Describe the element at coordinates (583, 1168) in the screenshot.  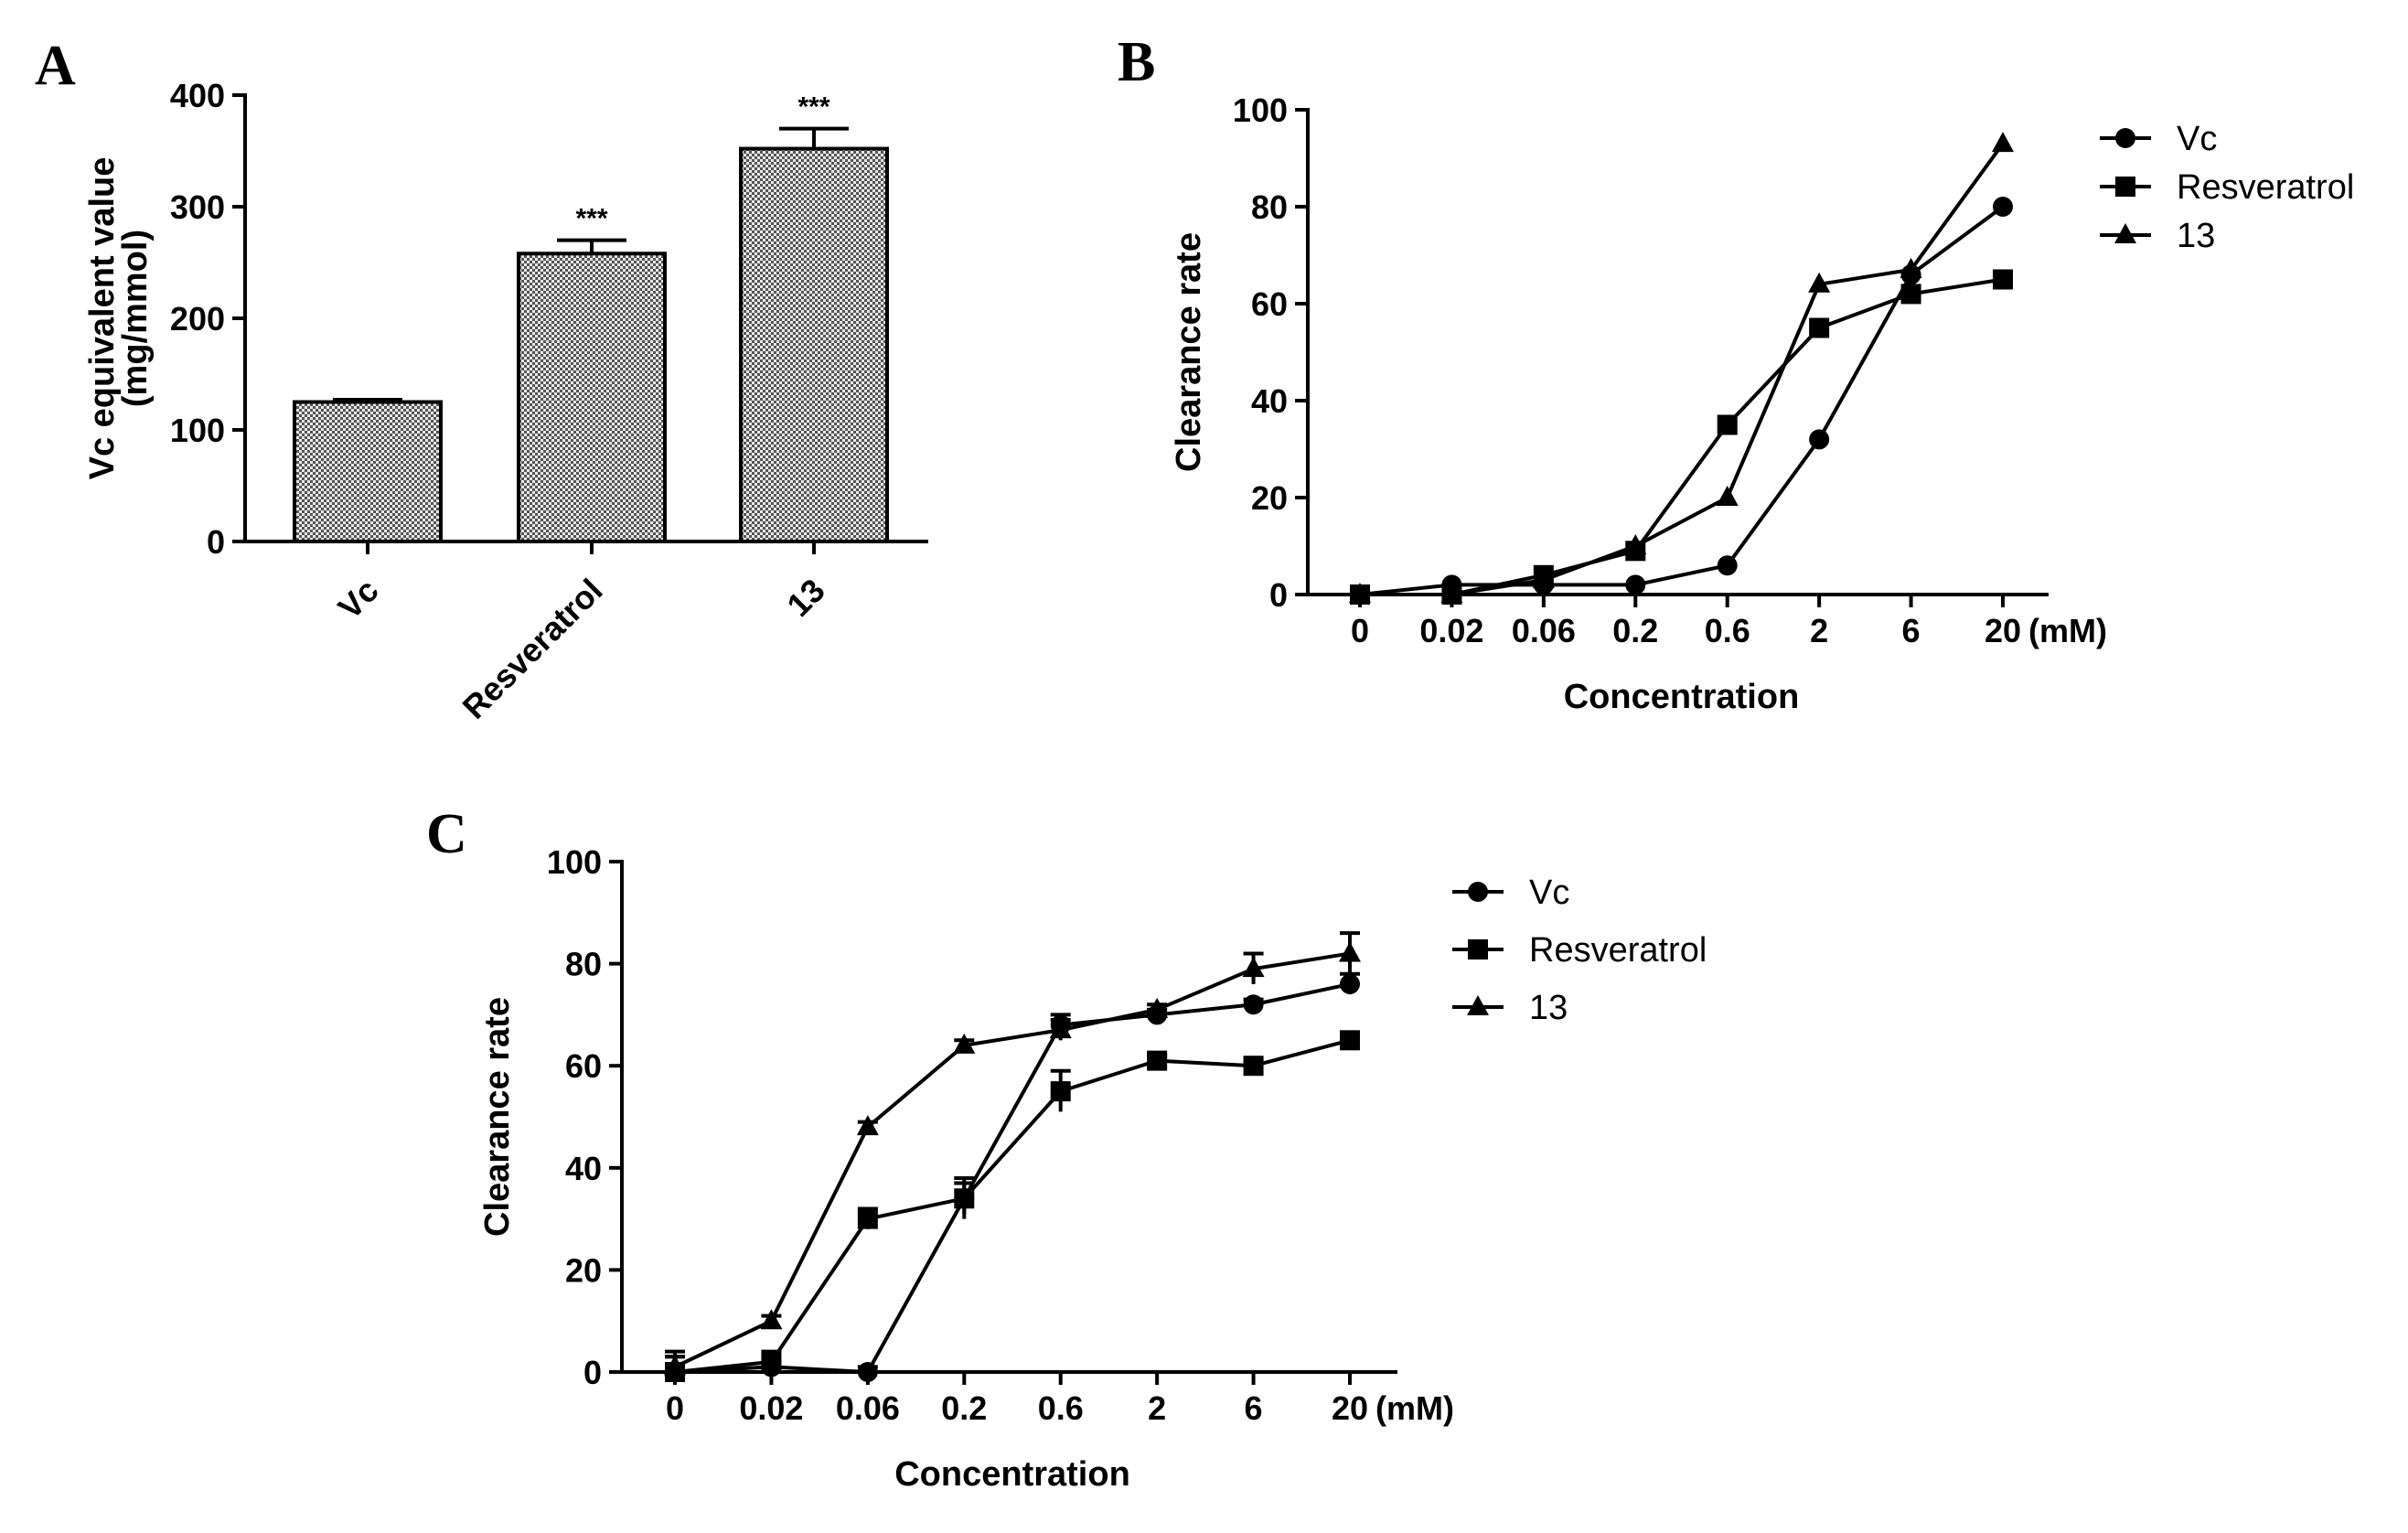
I see `panel-c-y-tick-label: 40` at that location.